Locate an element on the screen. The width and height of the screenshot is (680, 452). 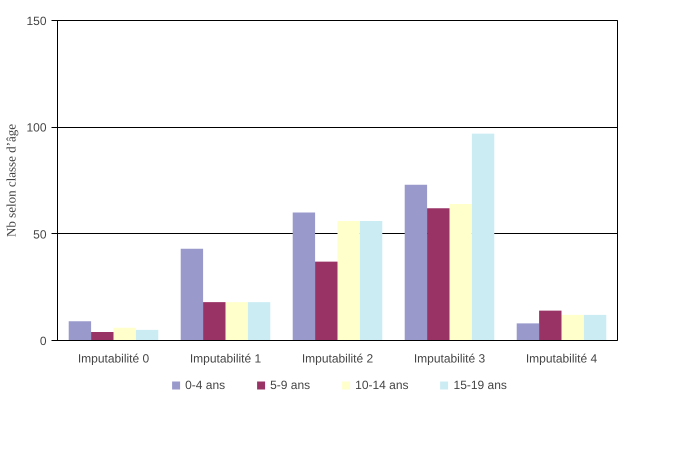
y-tick-label: 0 is located at coordinates (43, 341).